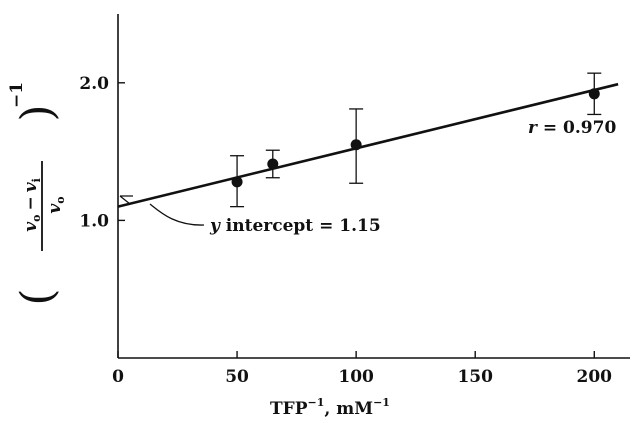  I want to click on r-annotation: r = 0.970, so click(572, 128).